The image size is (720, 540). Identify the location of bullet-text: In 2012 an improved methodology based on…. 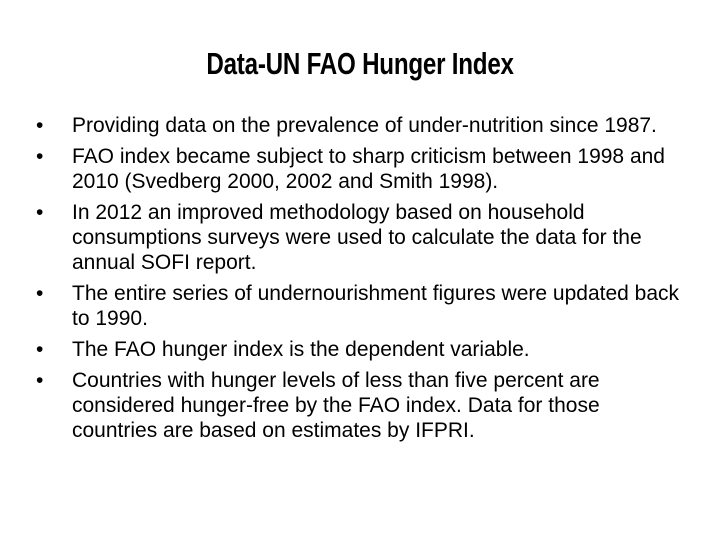
(357, 237).